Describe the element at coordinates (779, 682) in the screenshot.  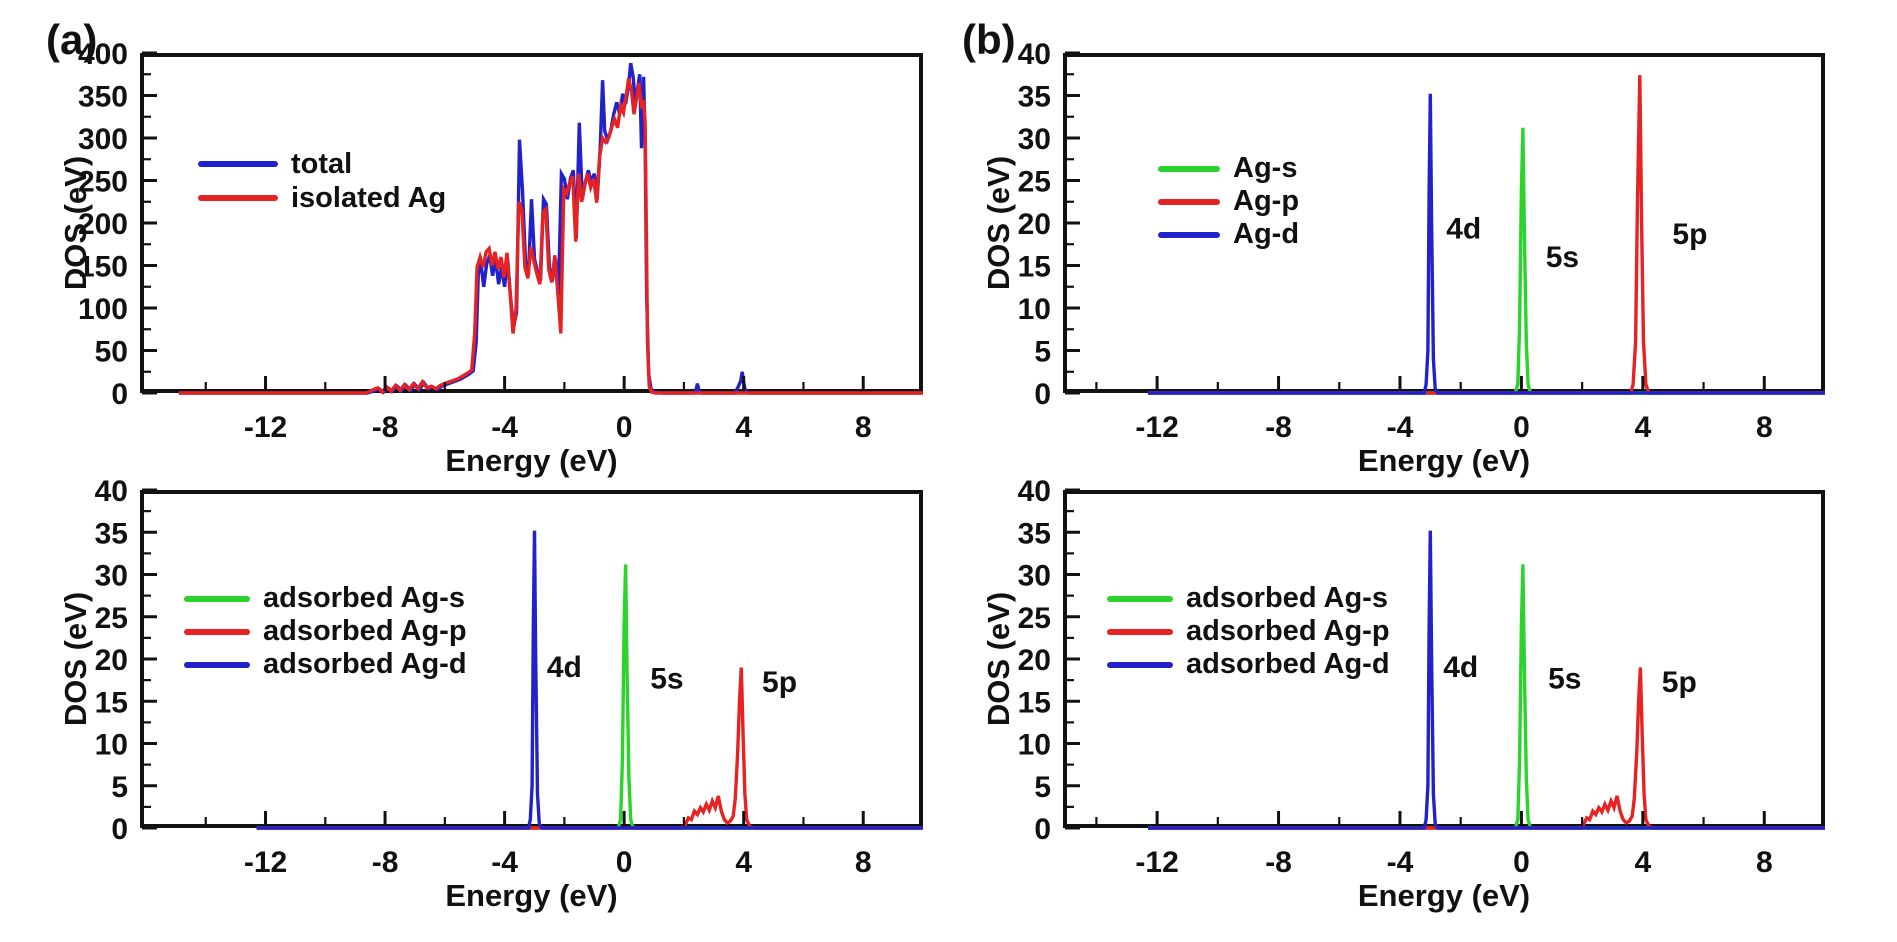
I see `annotation-5p: 5p` at that location.